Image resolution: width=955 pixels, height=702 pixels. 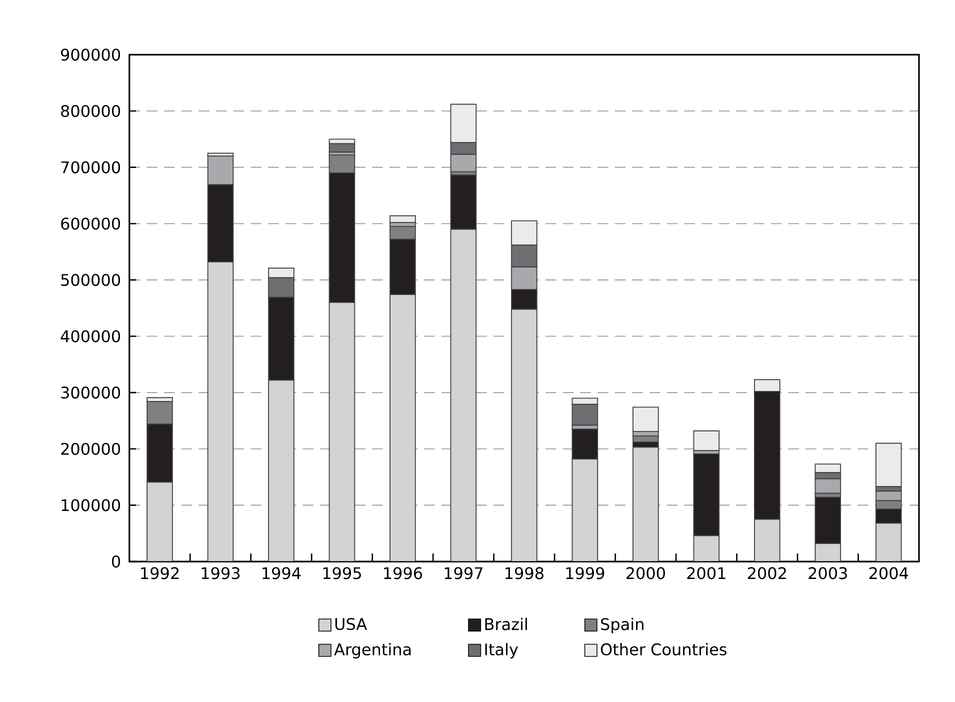 What do you see at coordinates (372, 651) in the screenshot?
I see `legend-label: Argentina` at bounding box center [372, 651].